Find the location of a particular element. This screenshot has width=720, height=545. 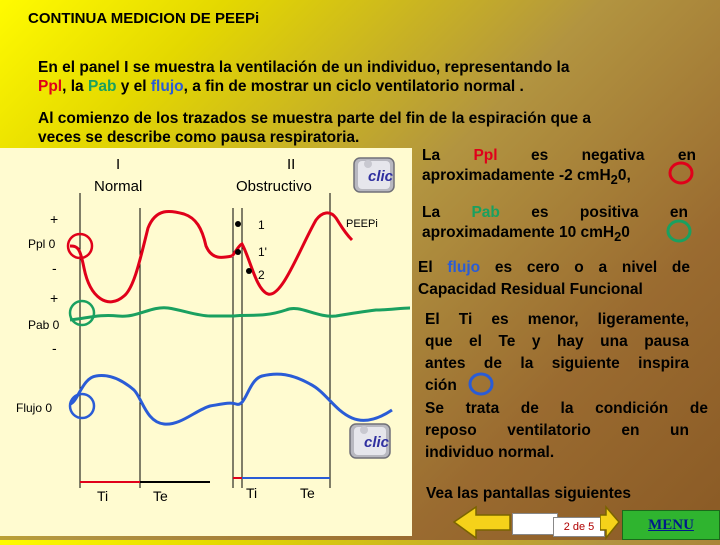

clic-button-bottom: clic is located at coordinates (370, 443).